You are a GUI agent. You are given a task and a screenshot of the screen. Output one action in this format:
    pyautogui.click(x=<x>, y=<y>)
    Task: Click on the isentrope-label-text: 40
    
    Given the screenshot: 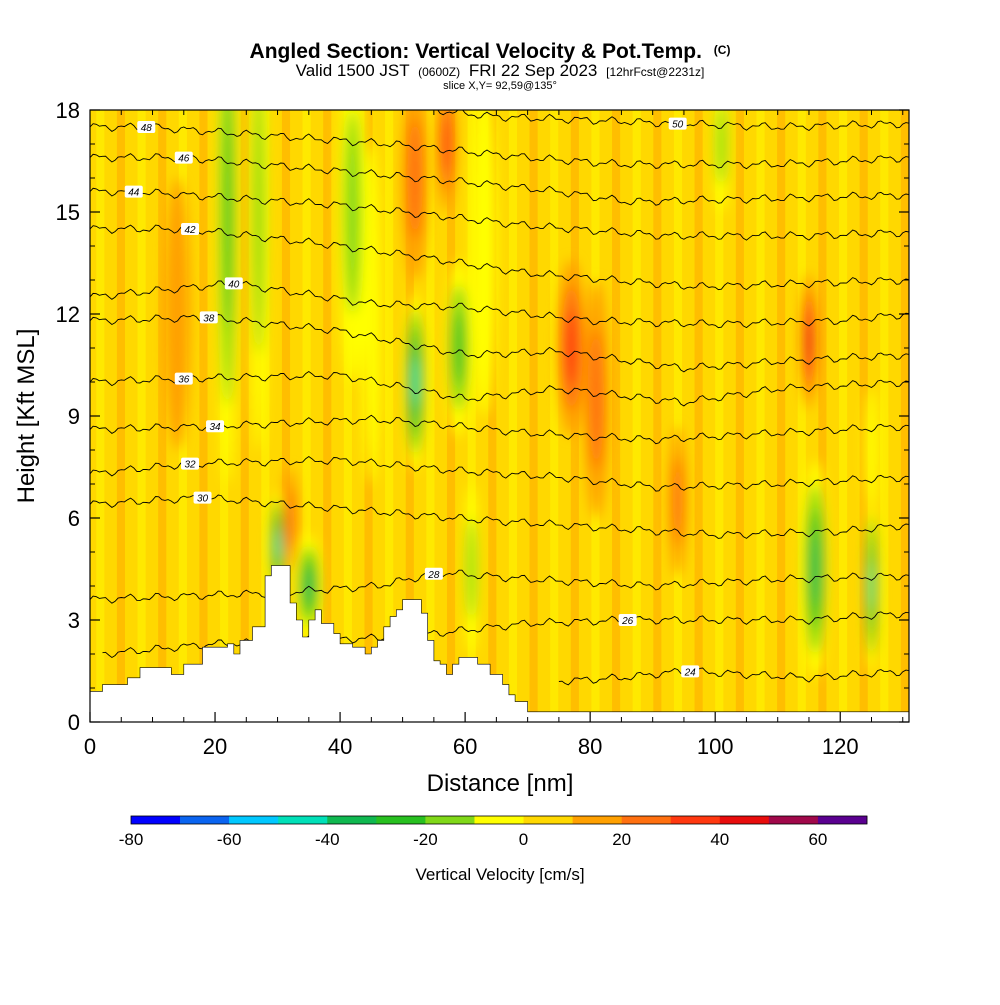 What is the action you would take?
    pyautogui.click(x=234, y=284)
    